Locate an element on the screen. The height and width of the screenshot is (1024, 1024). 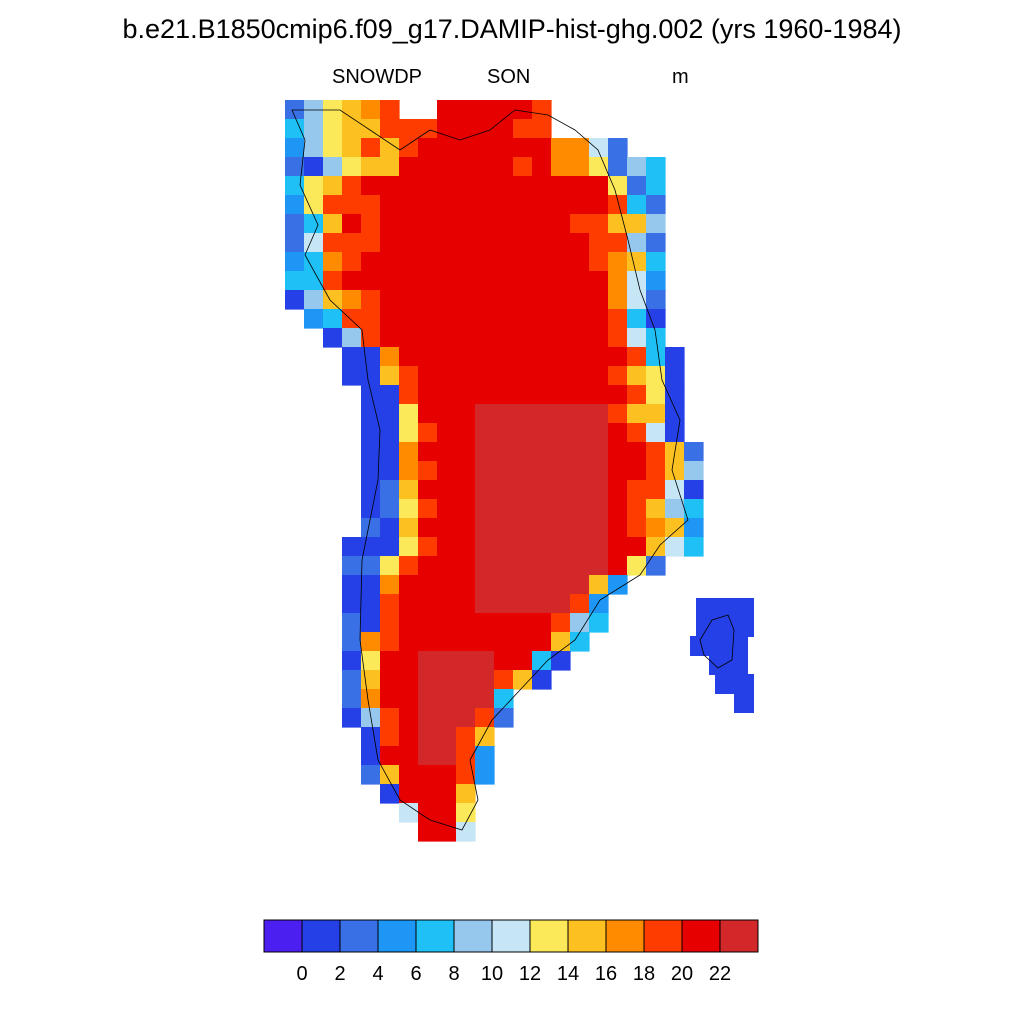
colorbar-tick-label: 0 is located at coordinates (301, 974).